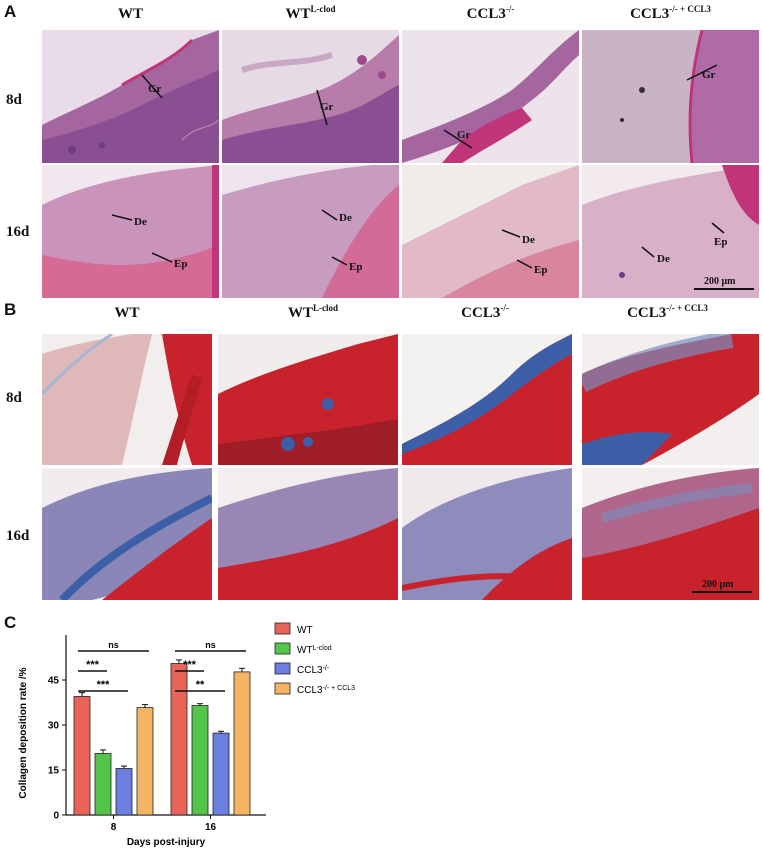 The width and height of the screenshot is (763, 849). What do you see at coordinates (305, 630) in the screenshot?
I see `legend-label: WT` at bounding box center [305, 630].